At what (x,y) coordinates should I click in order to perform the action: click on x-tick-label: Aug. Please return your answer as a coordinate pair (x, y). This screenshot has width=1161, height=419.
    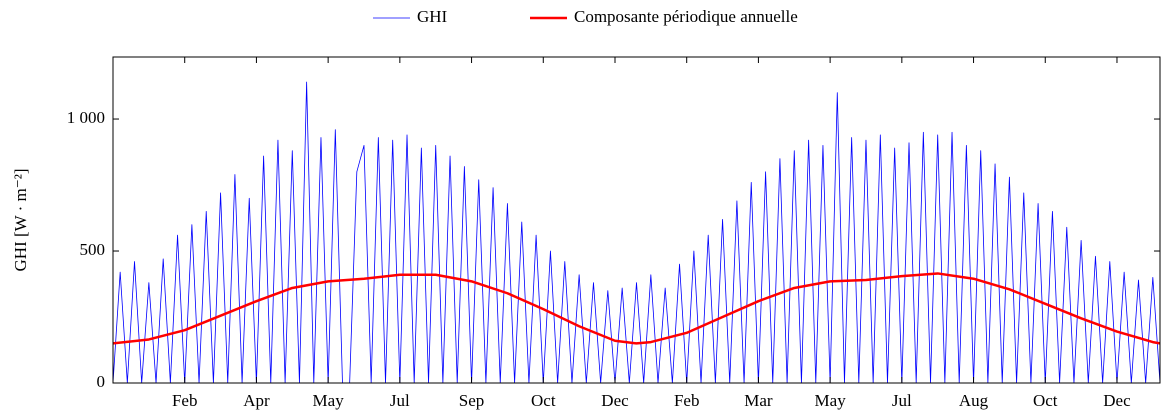
    Looking at the image, I should click on (974, 400).